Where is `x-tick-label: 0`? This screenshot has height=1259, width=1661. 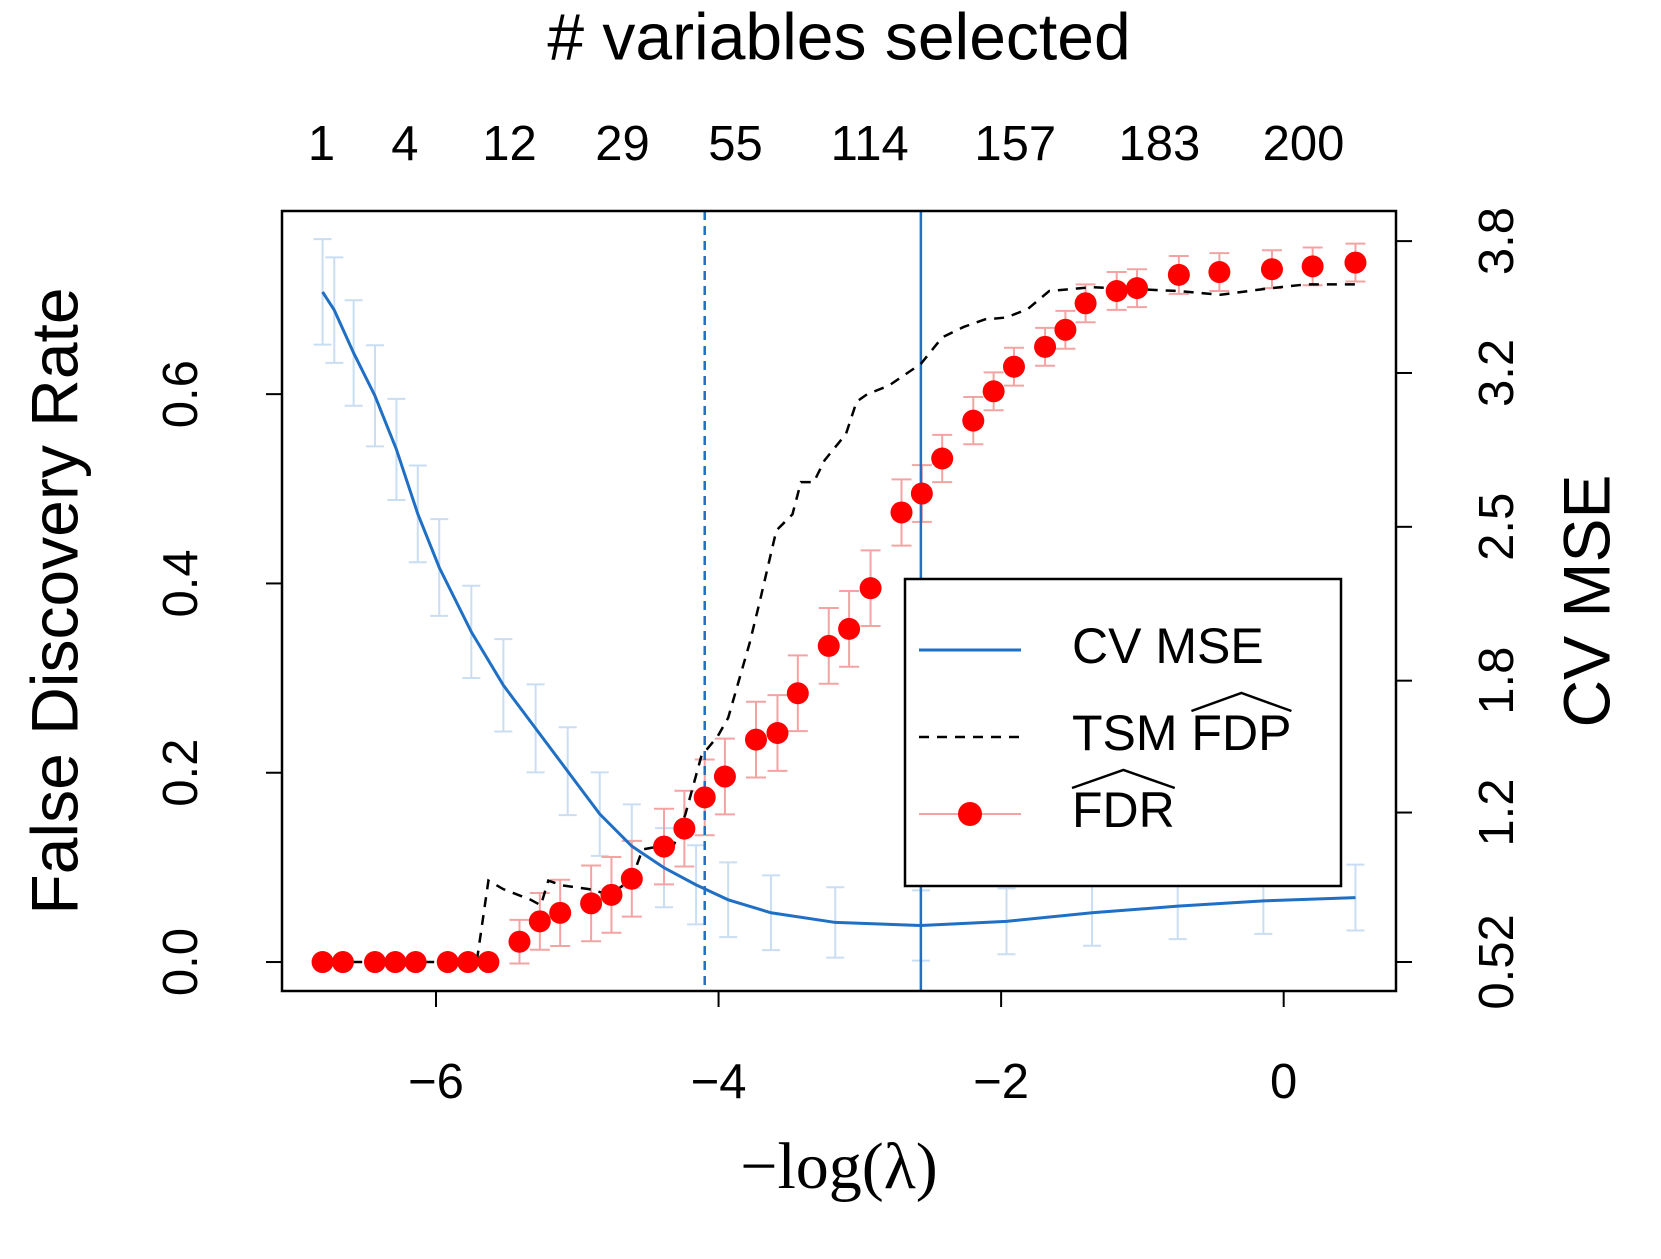
x-tick-label: 0 is located at coordinates (1283, 1082).